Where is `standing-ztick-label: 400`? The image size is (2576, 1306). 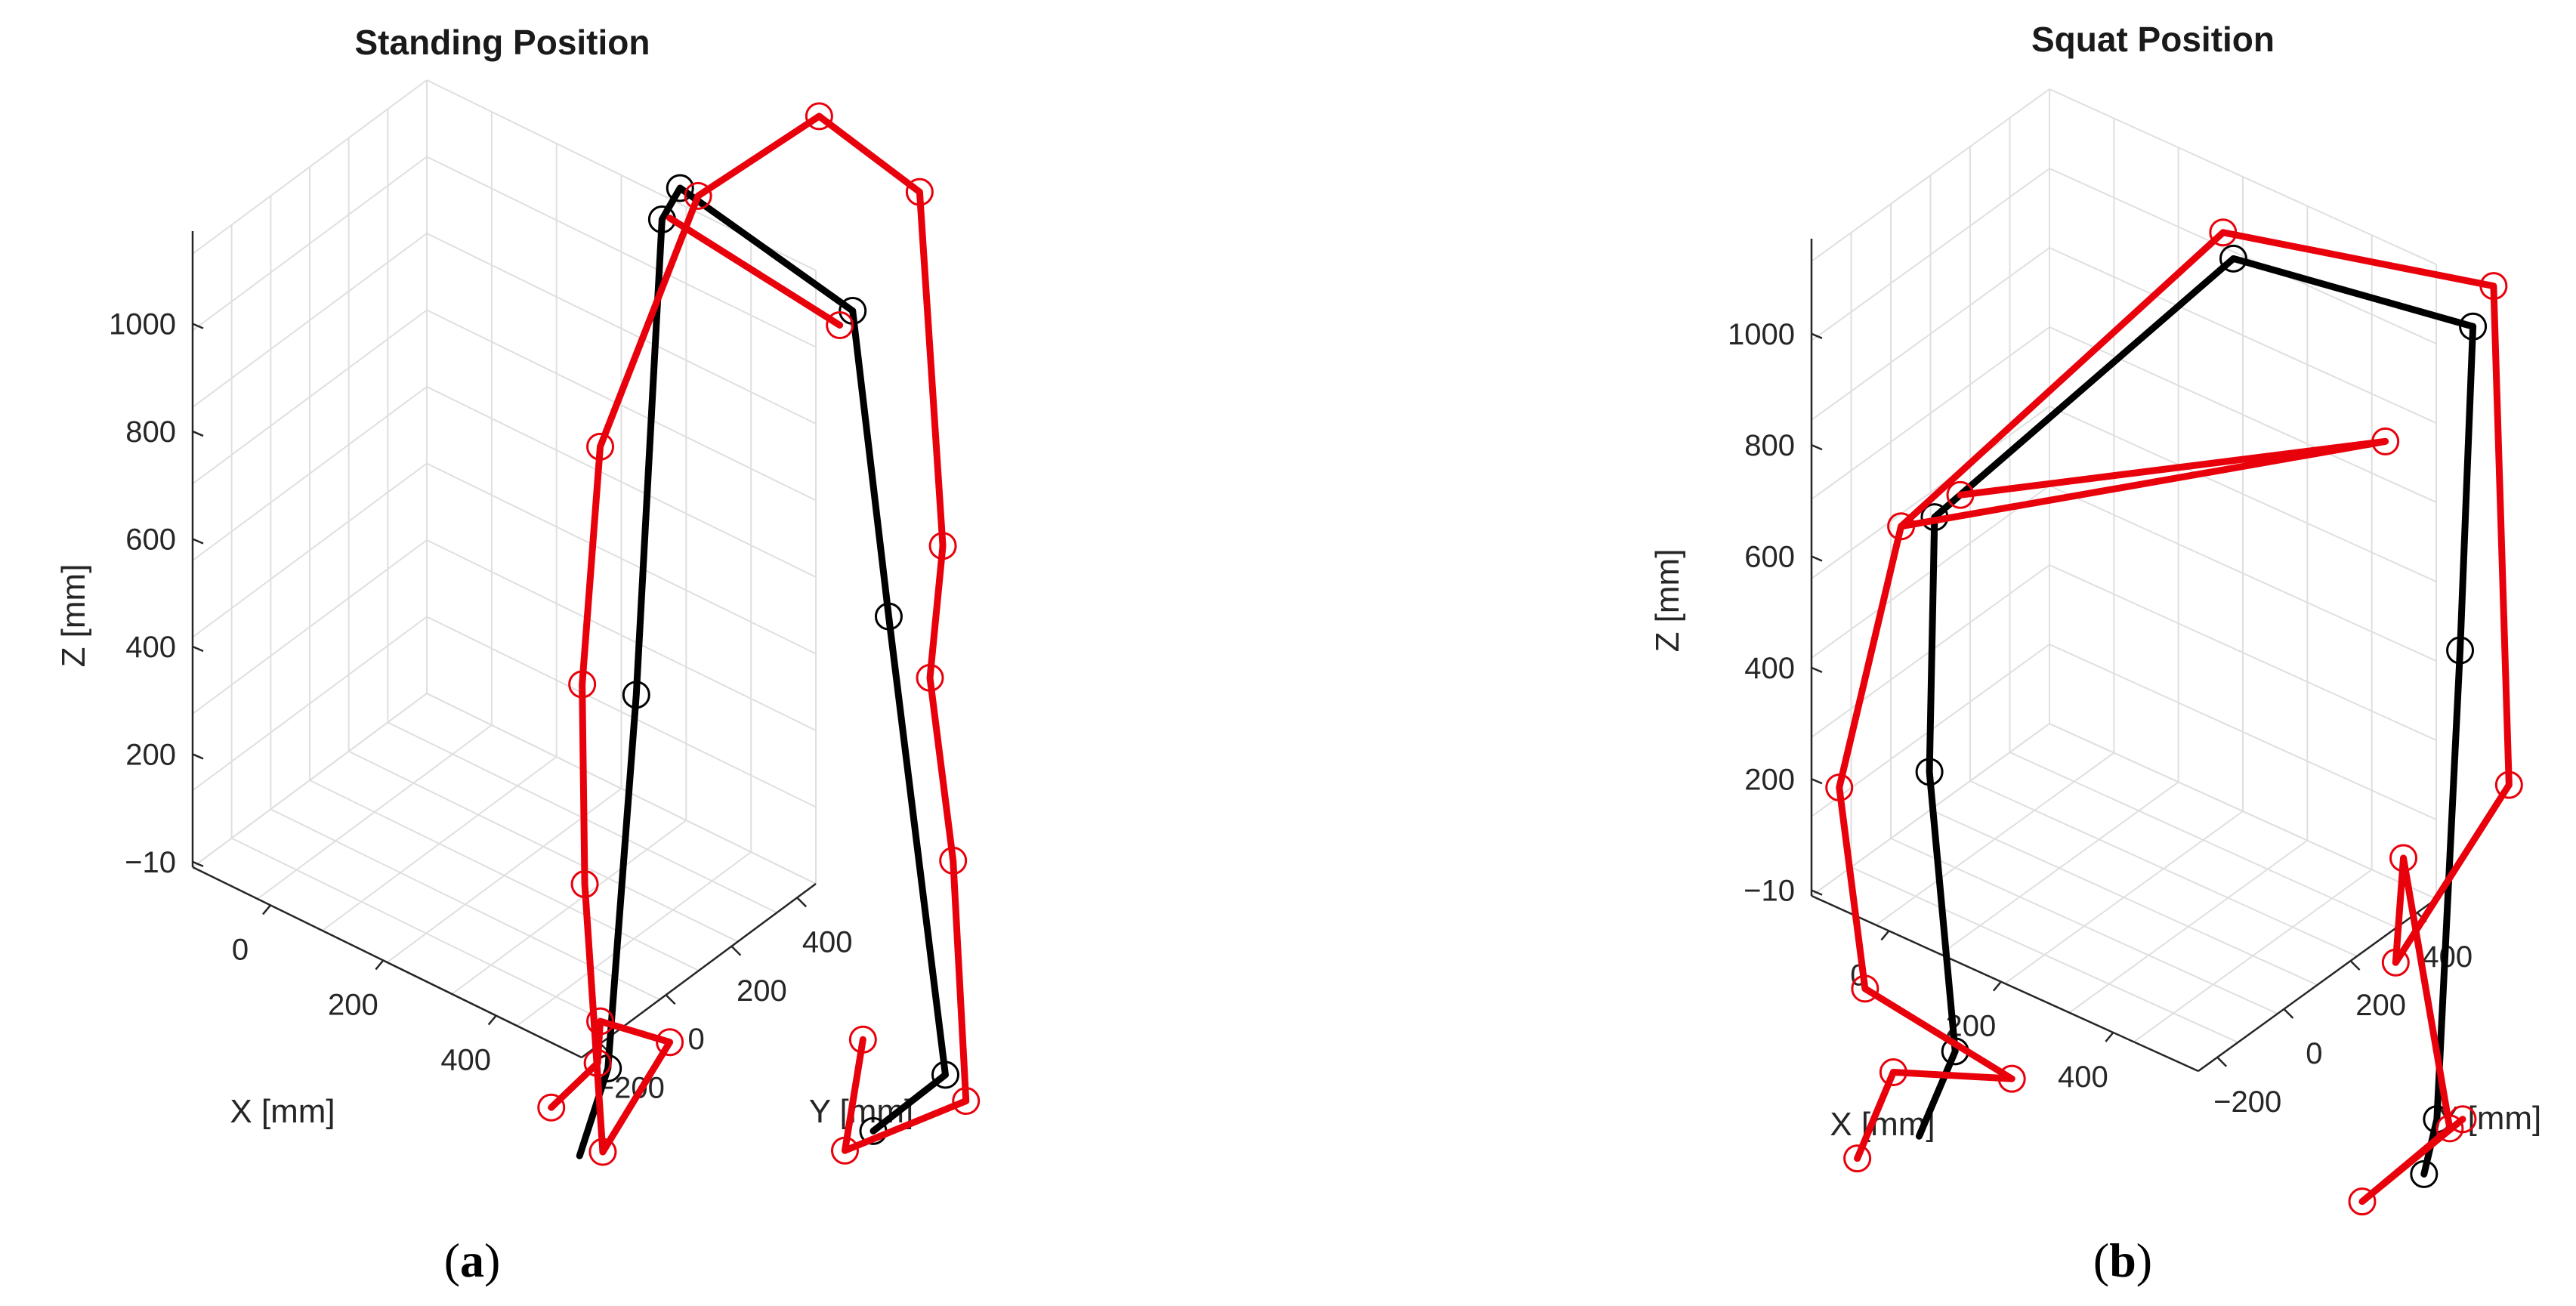 standing-ztick-label: 400 is located at coordinates (150, 647).